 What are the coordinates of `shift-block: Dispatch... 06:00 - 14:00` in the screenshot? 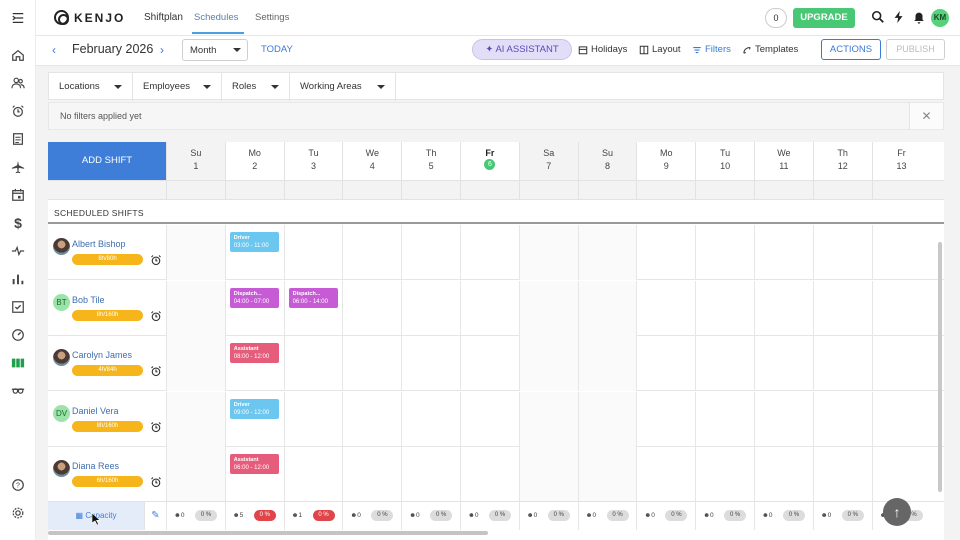 It's located at (313, 297).